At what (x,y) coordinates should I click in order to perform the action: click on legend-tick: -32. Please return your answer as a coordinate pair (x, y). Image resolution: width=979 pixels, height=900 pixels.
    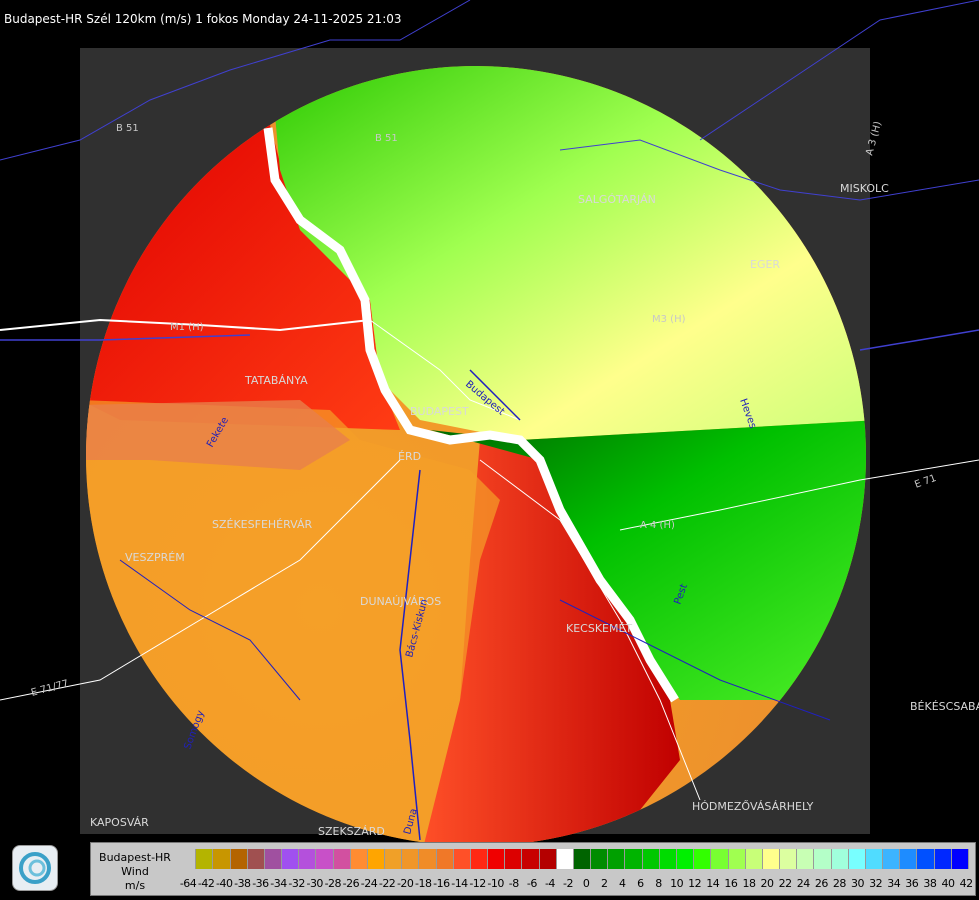
    Looking at the image, I should click on (296, 883).